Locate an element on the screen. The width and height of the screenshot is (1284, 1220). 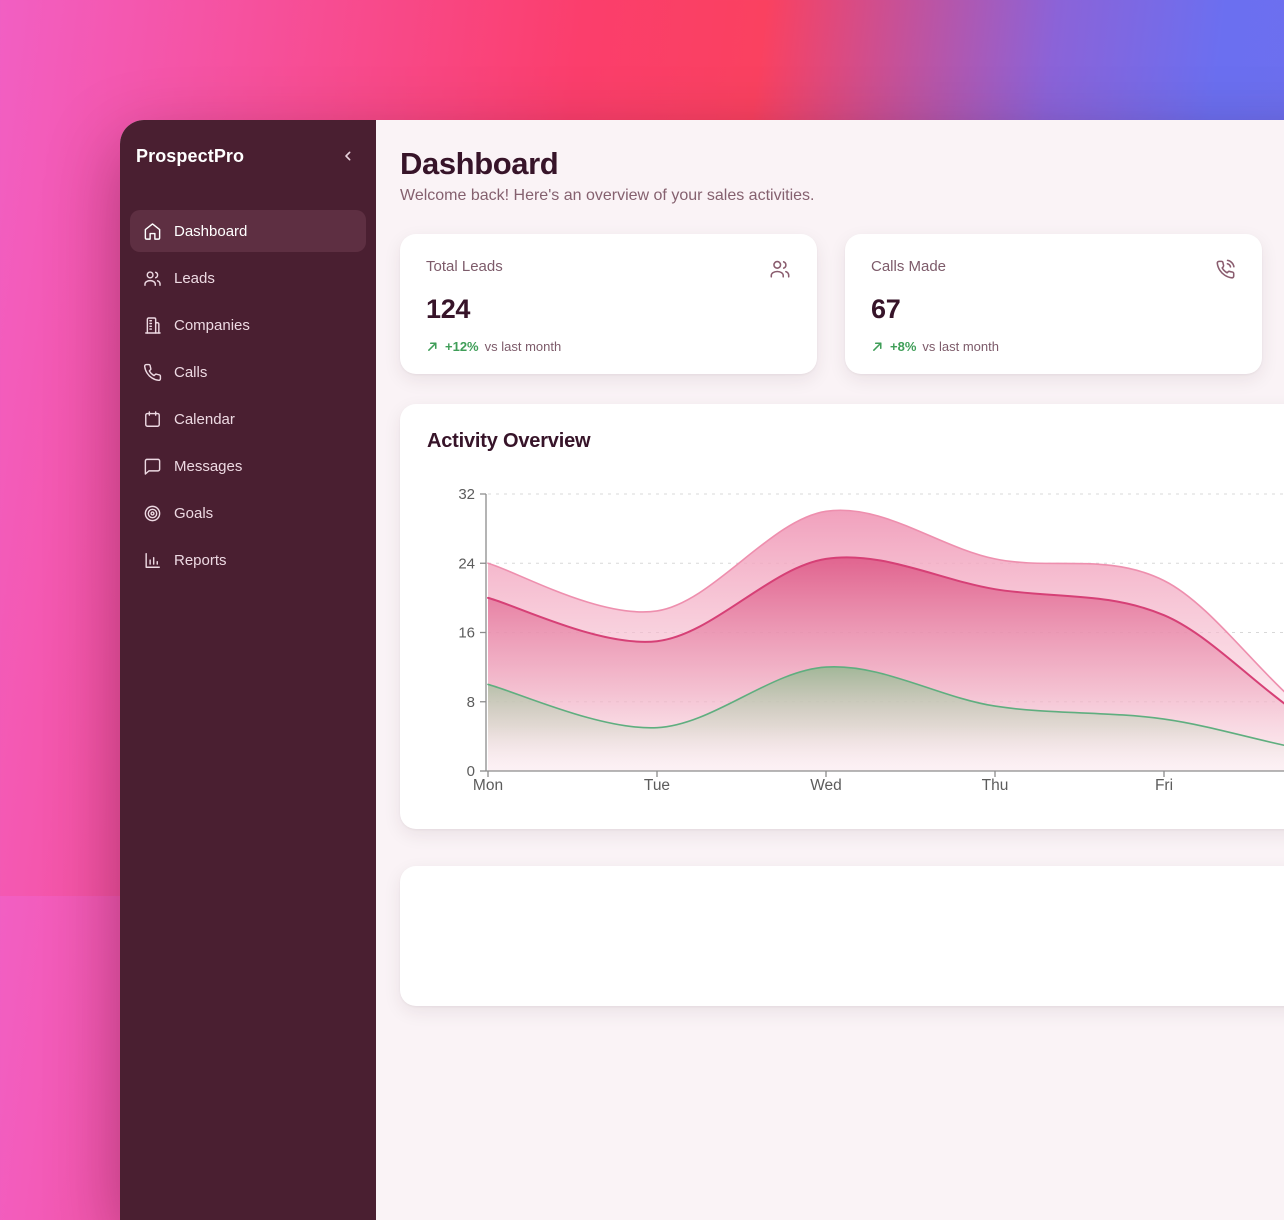
sidebar-item-reports: Reports is located at coordinates (248, 560).